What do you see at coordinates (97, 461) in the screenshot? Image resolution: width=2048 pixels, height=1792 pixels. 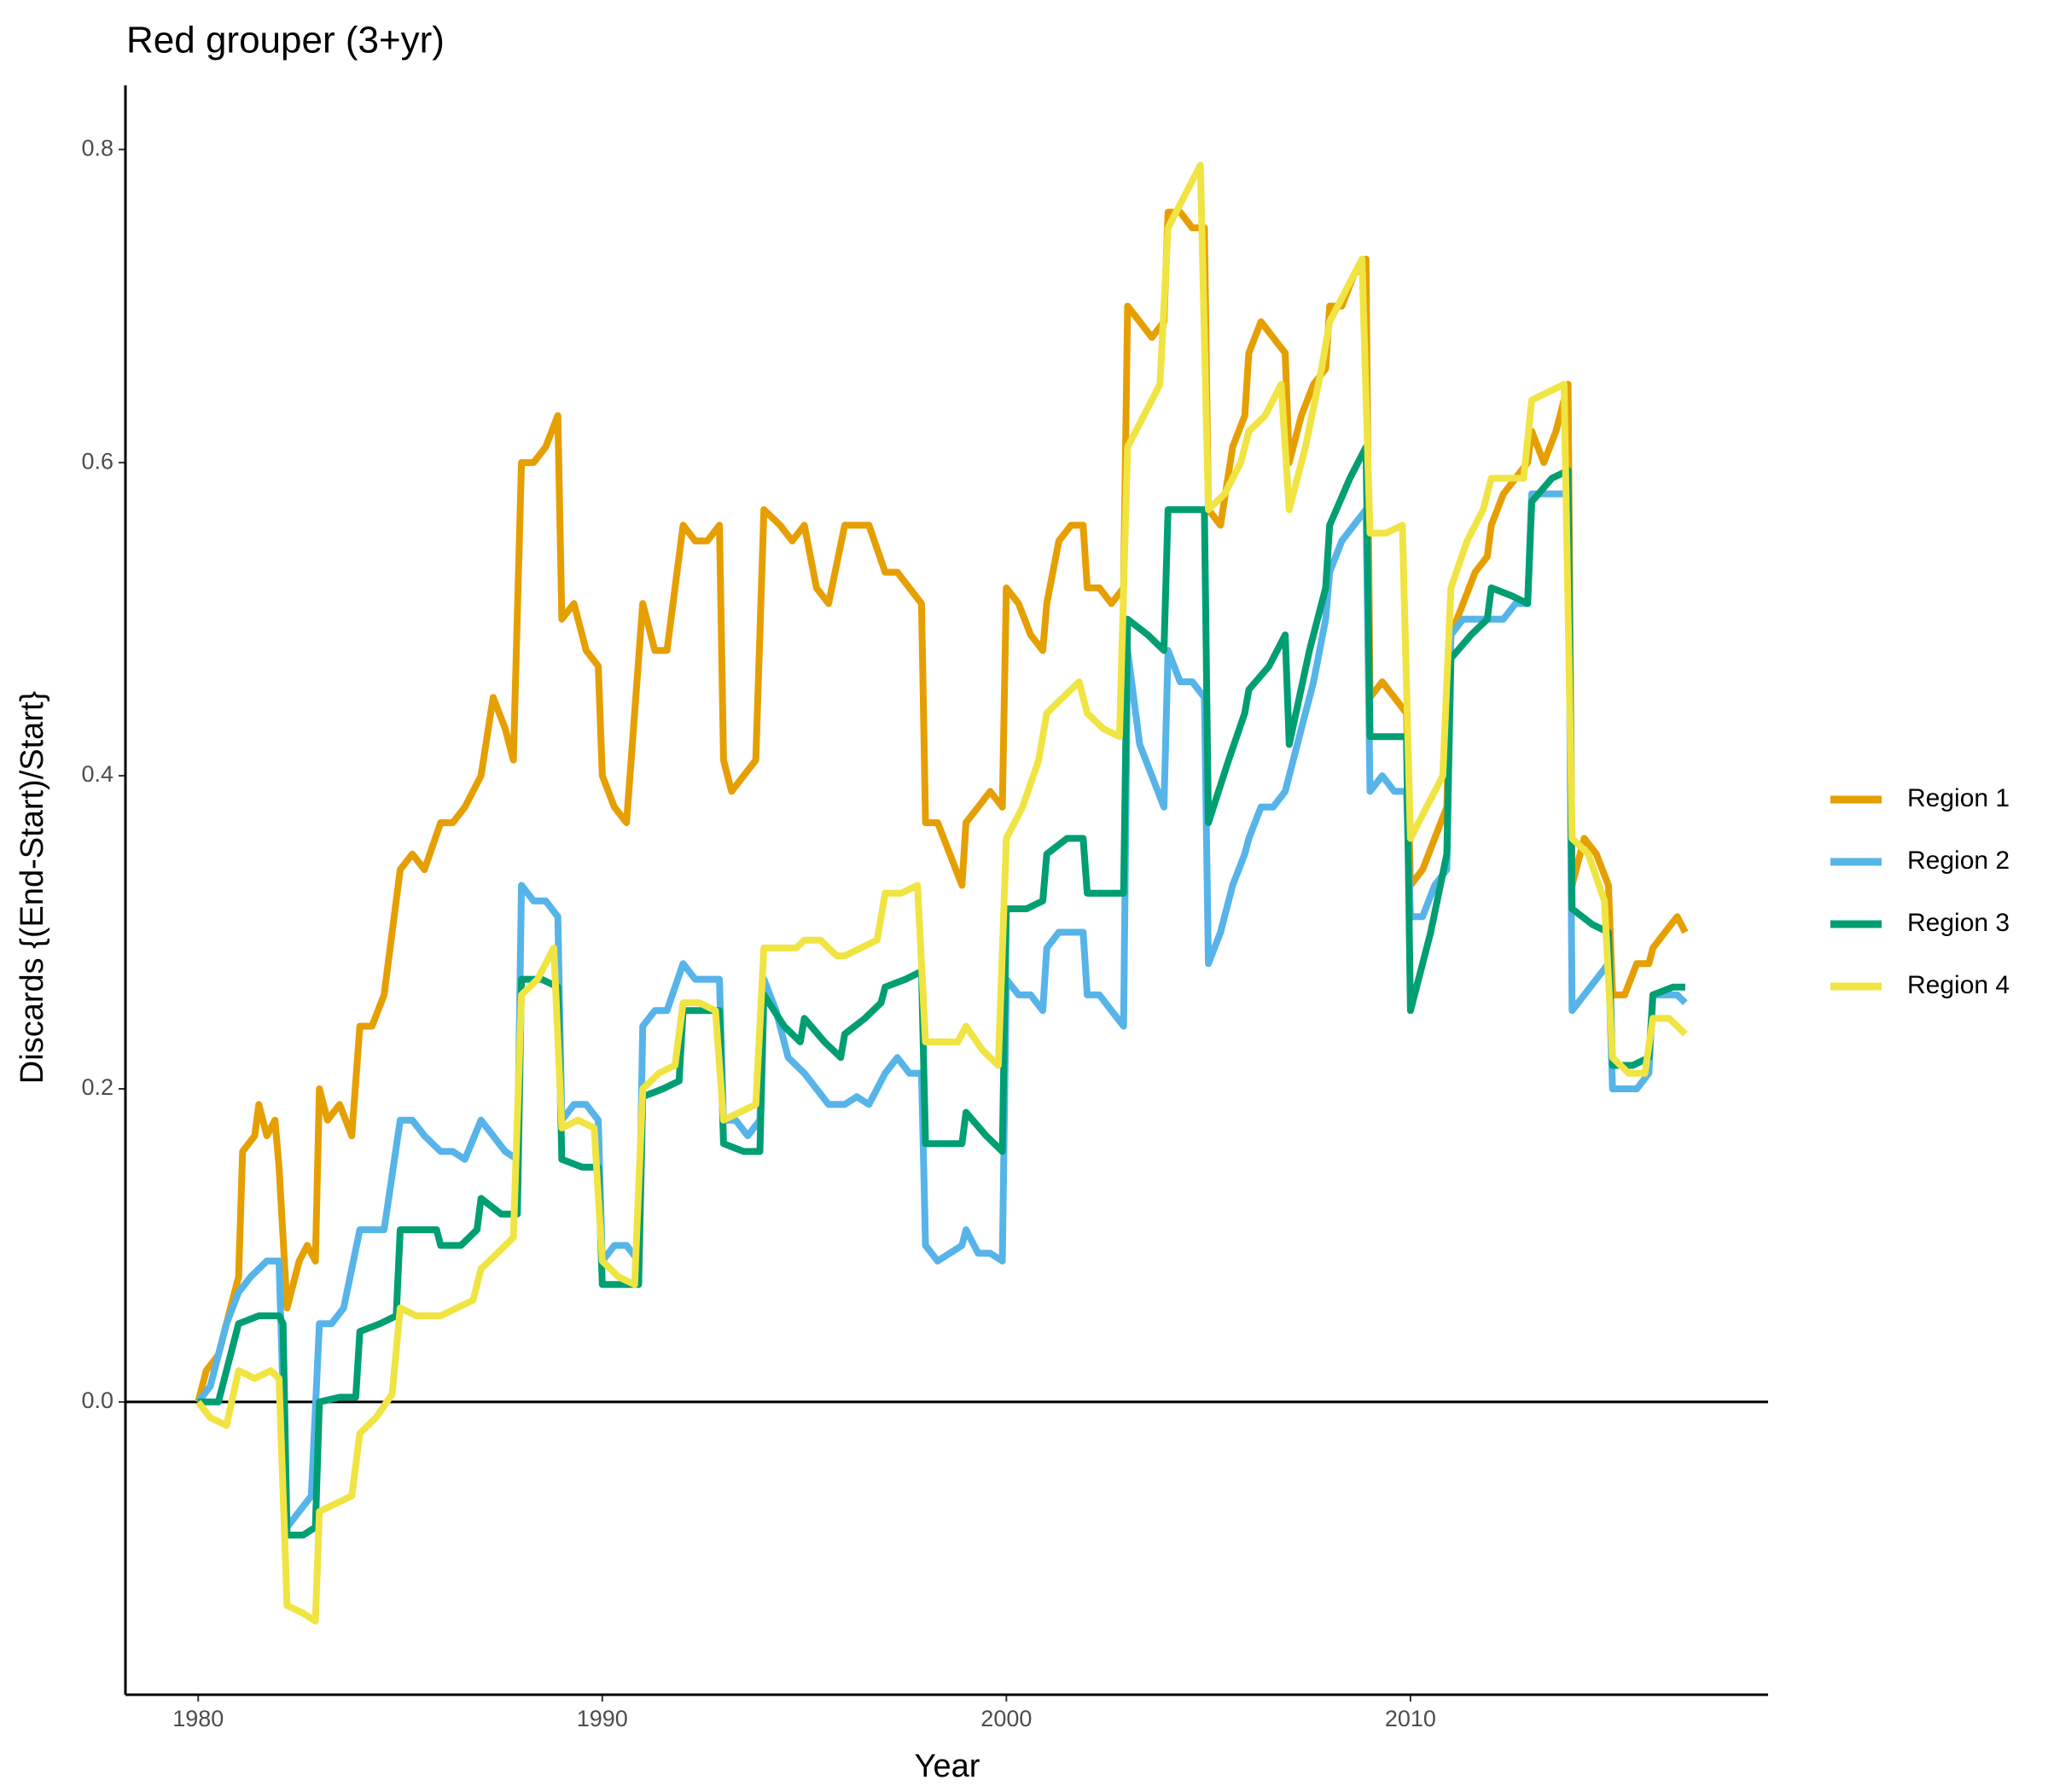 I see `y-tick-label: 0.6` at bounding box center [97, 461].